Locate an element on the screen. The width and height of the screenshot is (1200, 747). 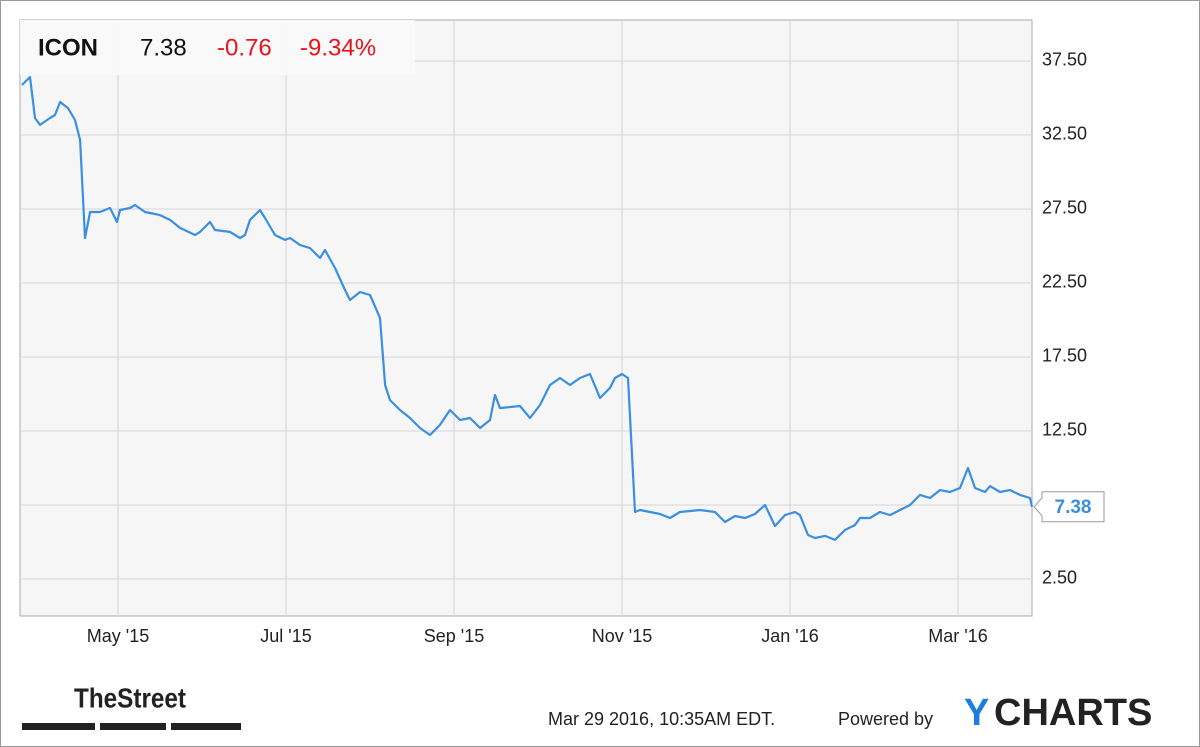
x-tick-label: May '15 is located at coordinates (118, 636).